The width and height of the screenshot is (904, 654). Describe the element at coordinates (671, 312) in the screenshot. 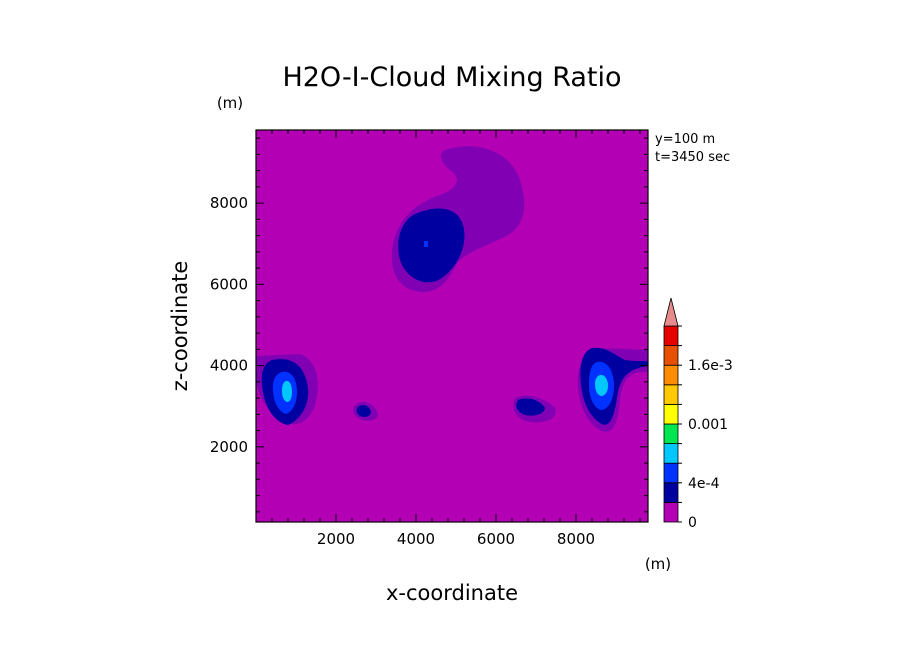

I see `colorbar-extension` at that location.